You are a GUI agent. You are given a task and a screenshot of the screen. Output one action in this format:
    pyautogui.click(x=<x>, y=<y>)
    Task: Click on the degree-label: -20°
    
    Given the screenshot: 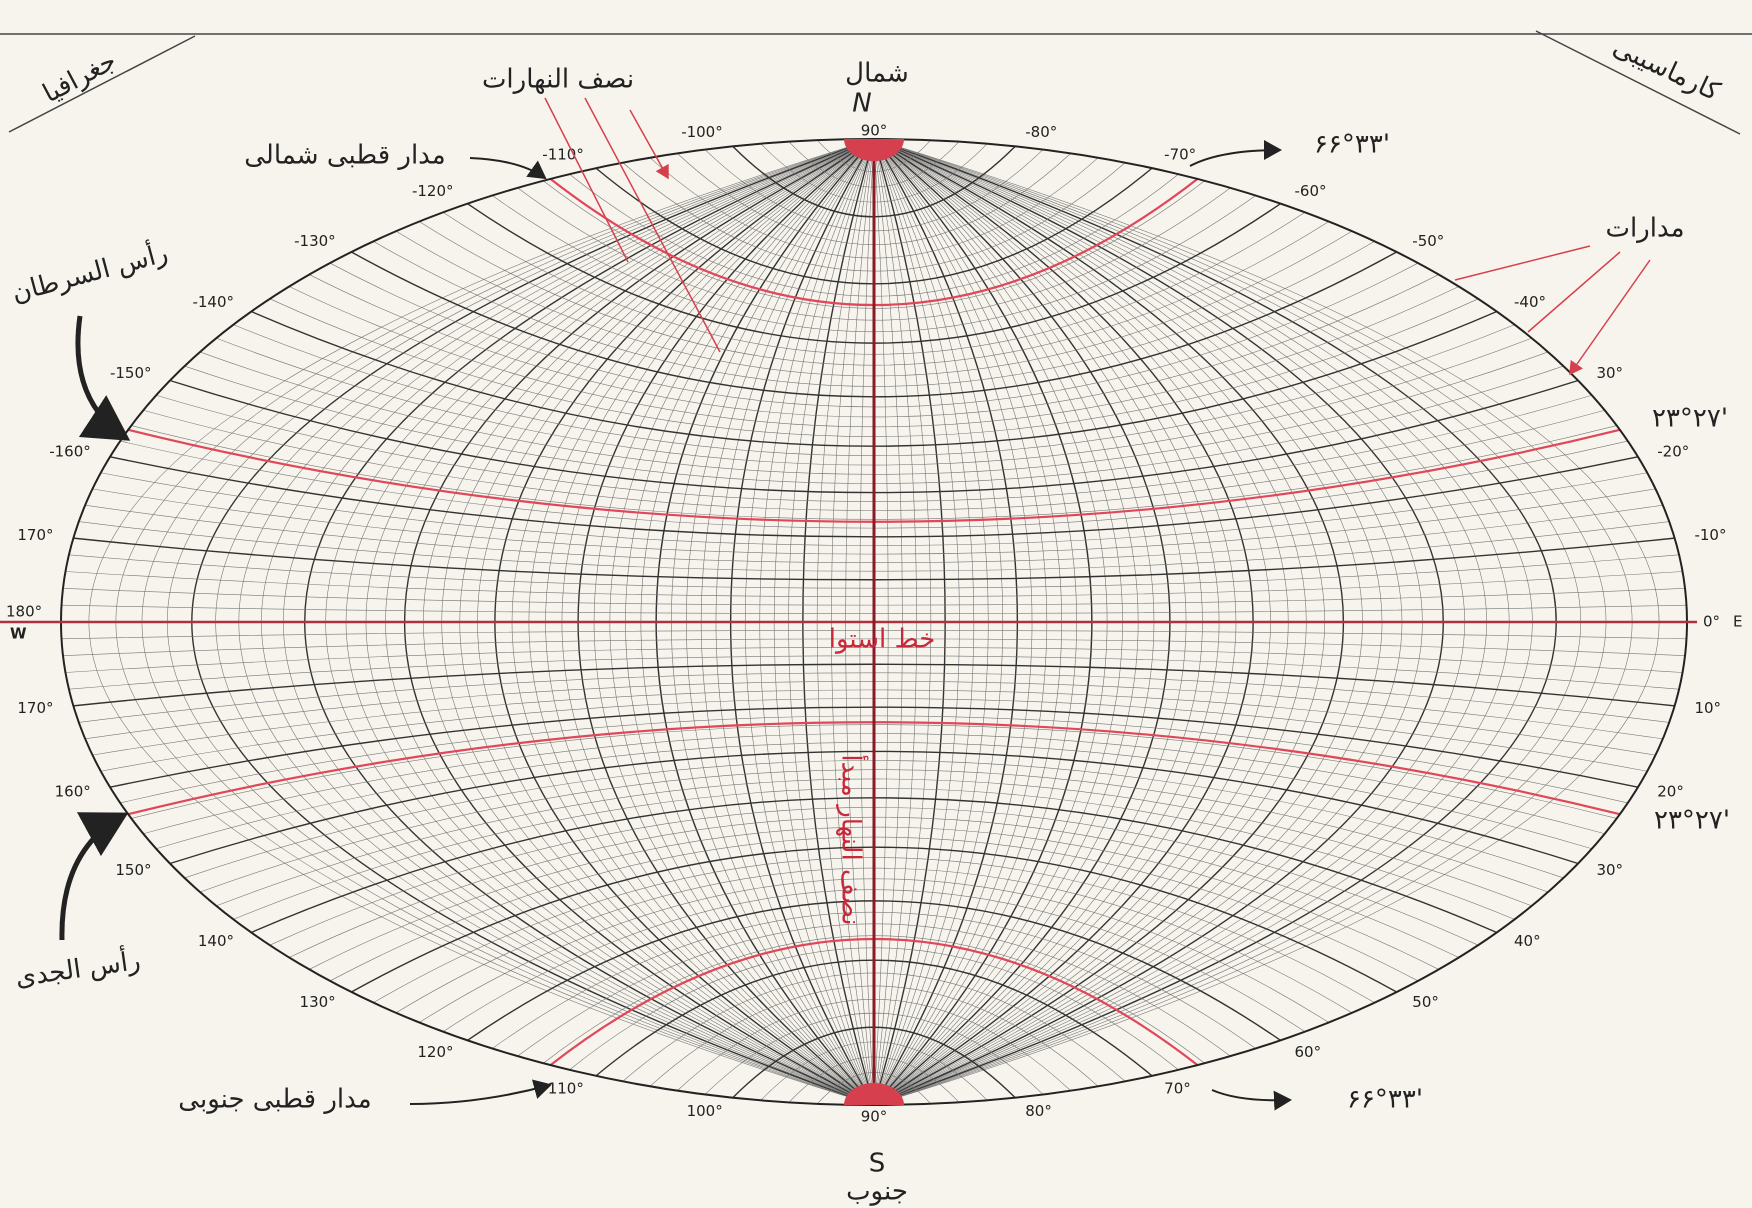 What is the action you would take?
    pyautogui.click(x=1673, y=452)
    